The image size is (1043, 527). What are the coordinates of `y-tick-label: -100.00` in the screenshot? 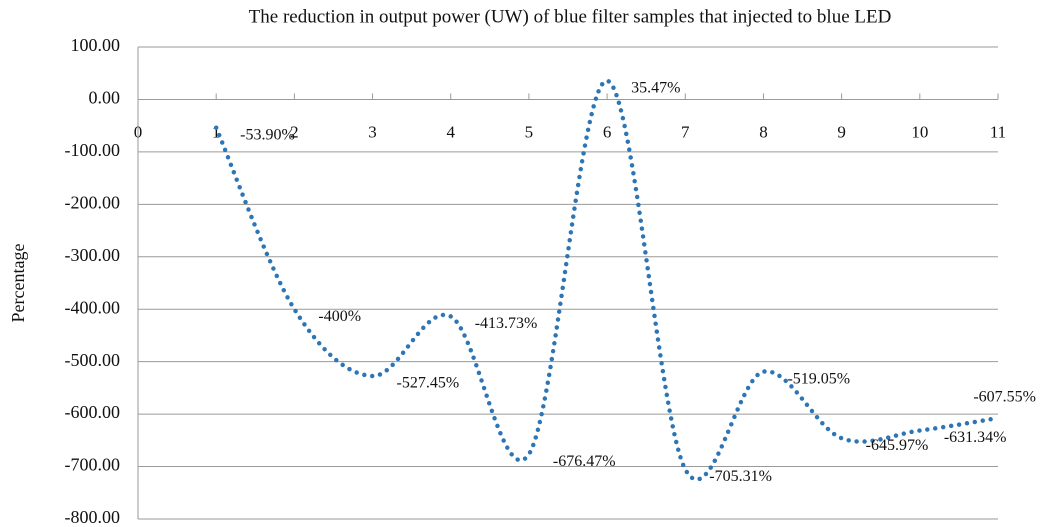 It's located at (93, 150).